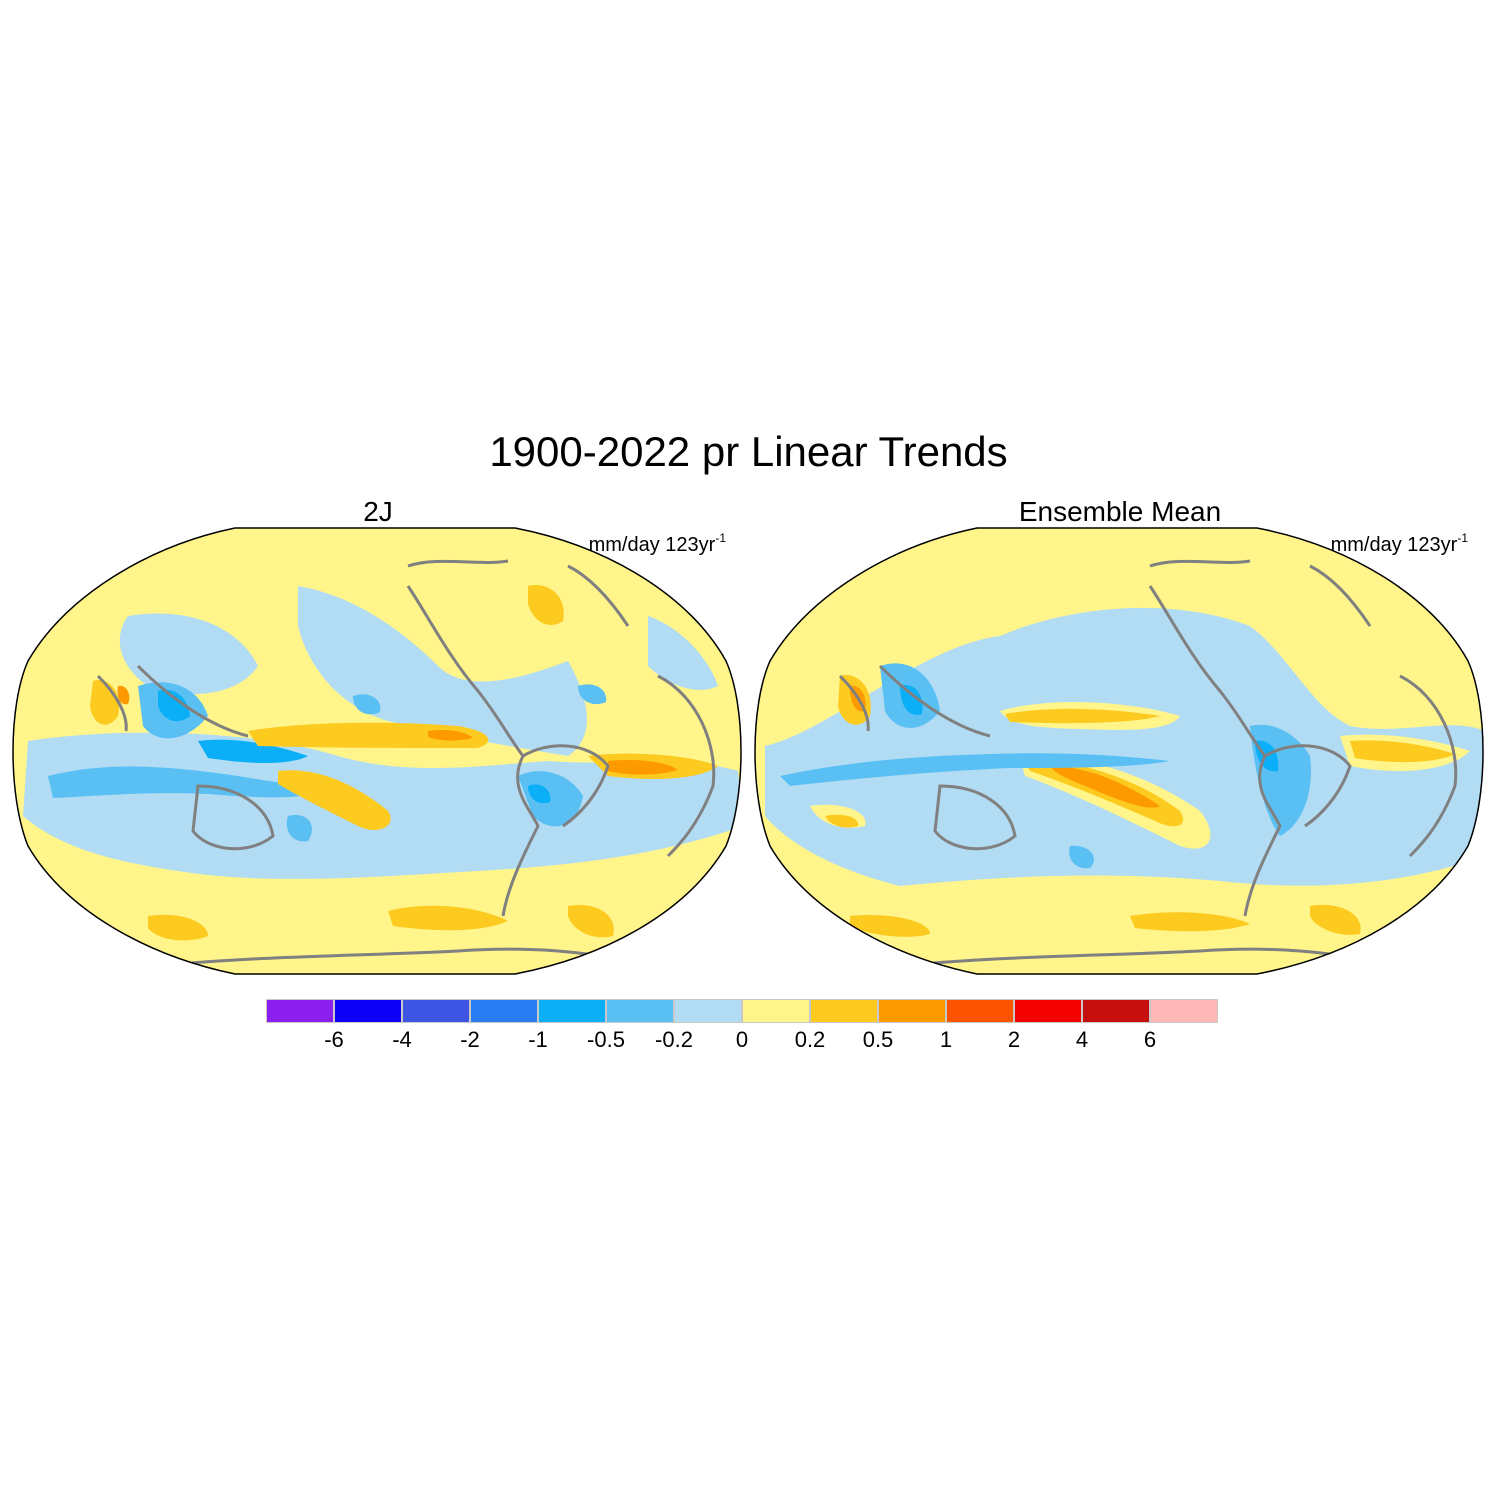 The image size is (1497, 1506). Describe the element at coordinates (538, 1039) in the screenshot. I see `colorbar-tick-label: -1` at that location.